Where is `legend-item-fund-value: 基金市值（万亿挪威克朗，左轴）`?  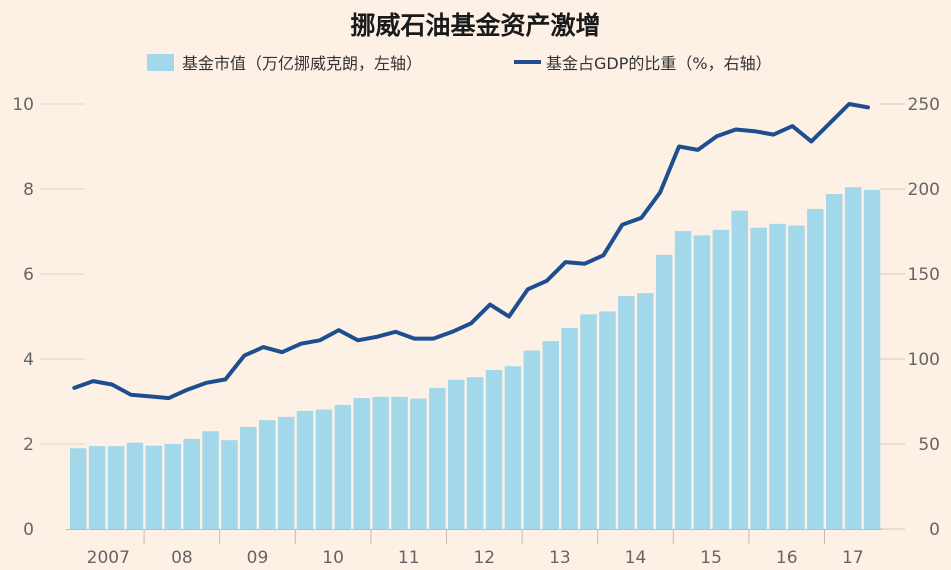
legend-item-fund-value: 基金市值（万亿挪威克朗，左轴） is located at coordinates (284, 62).